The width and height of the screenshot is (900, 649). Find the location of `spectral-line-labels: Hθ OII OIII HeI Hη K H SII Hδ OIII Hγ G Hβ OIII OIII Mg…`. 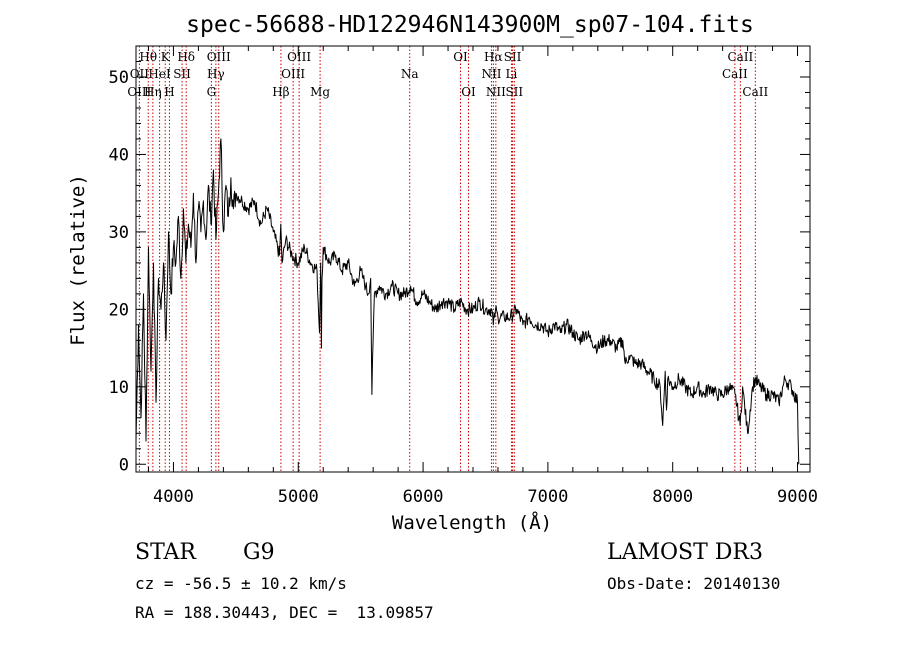

spectral-line-labels: Hθ OII OIII HeI Hη K H SII Hδ OIII Hγ G Hβ OIII OIII Mg… is located at coordinates (447, 74).